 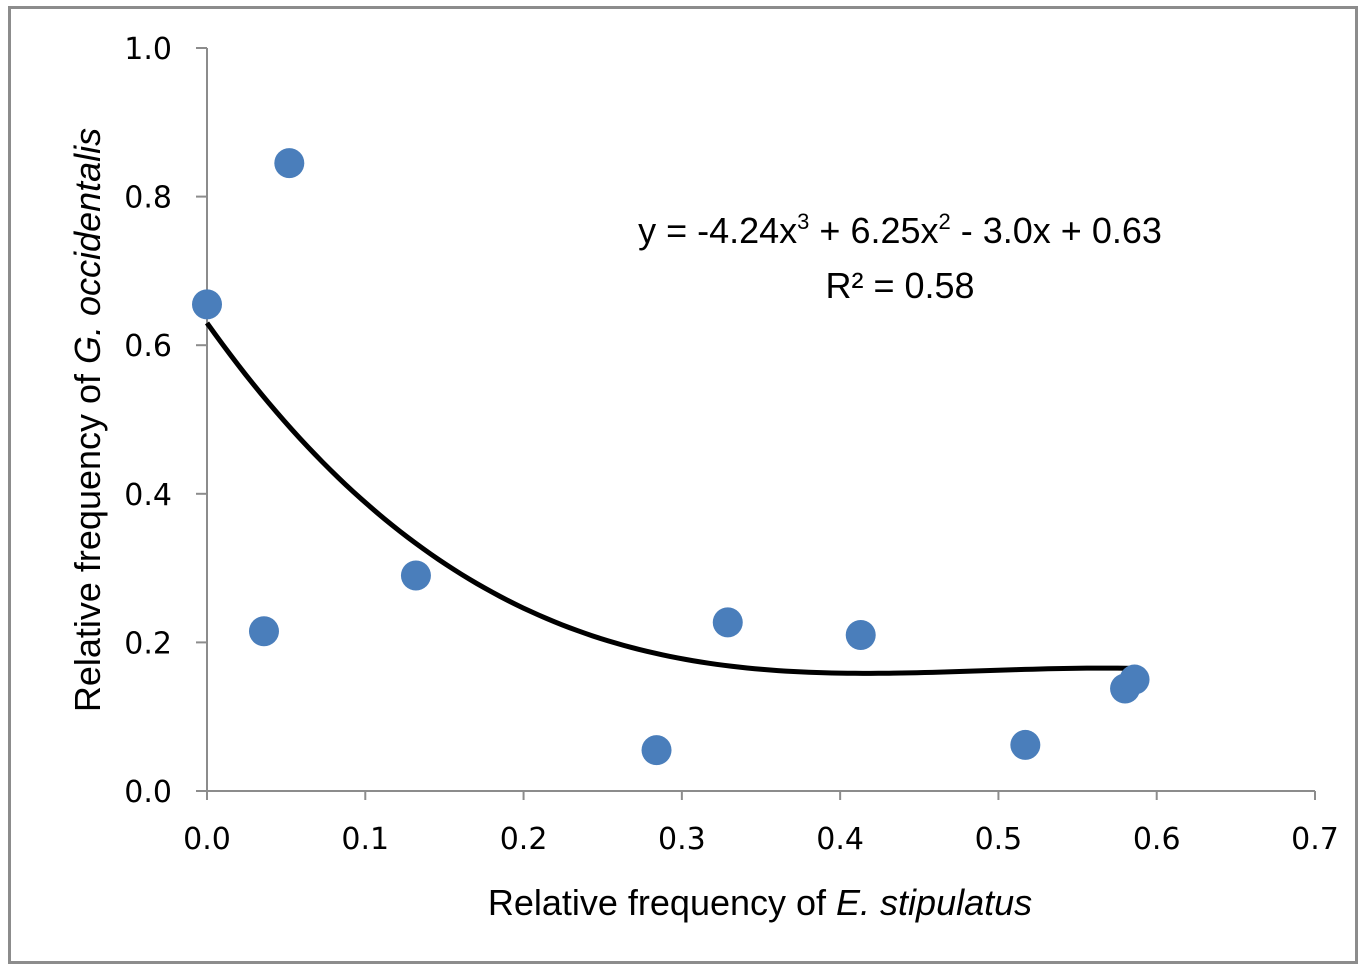 I want to click on y-tick-label: 0.4, so click(x=148, y=495).